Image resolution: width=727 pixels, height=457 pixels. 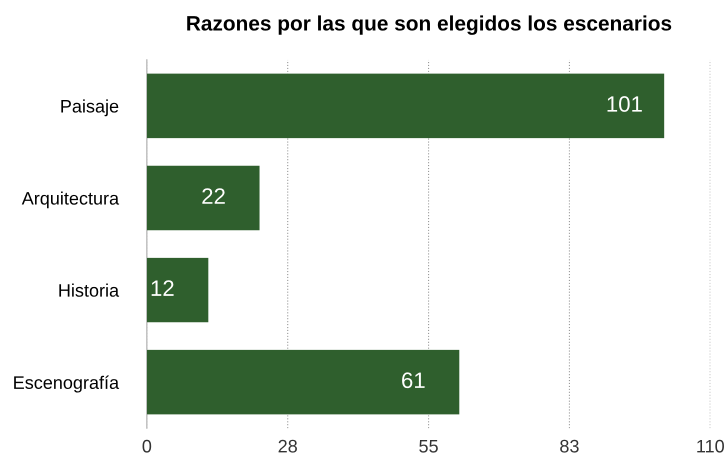 What do you see at coordinates (71, 199) in the screenshot?
I see `y-tick-label: Arquitectura` at bounding box center [71, 199].